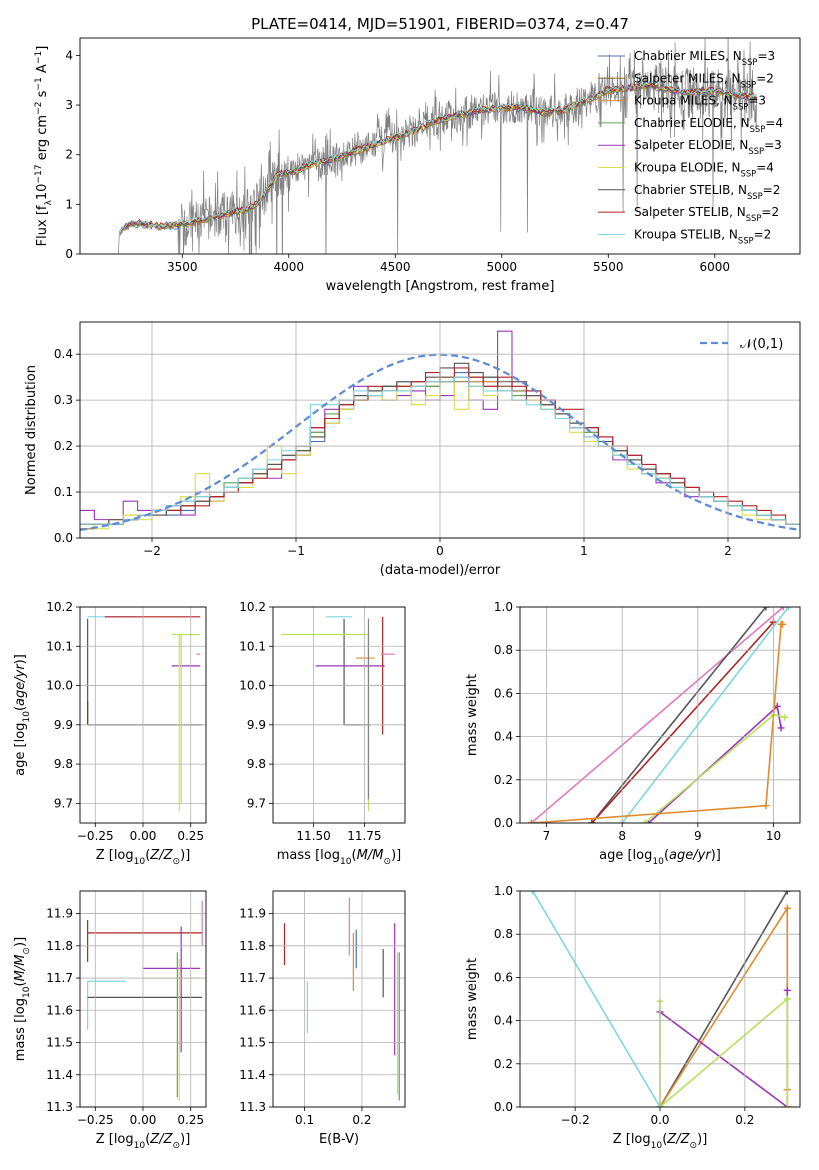 The height and width of the screenshot is (1170, 819). What do you see at coordinates (182, 267) in the screenshot?
I see `x-tick-label: 3500` at bounding box center [182, 267].